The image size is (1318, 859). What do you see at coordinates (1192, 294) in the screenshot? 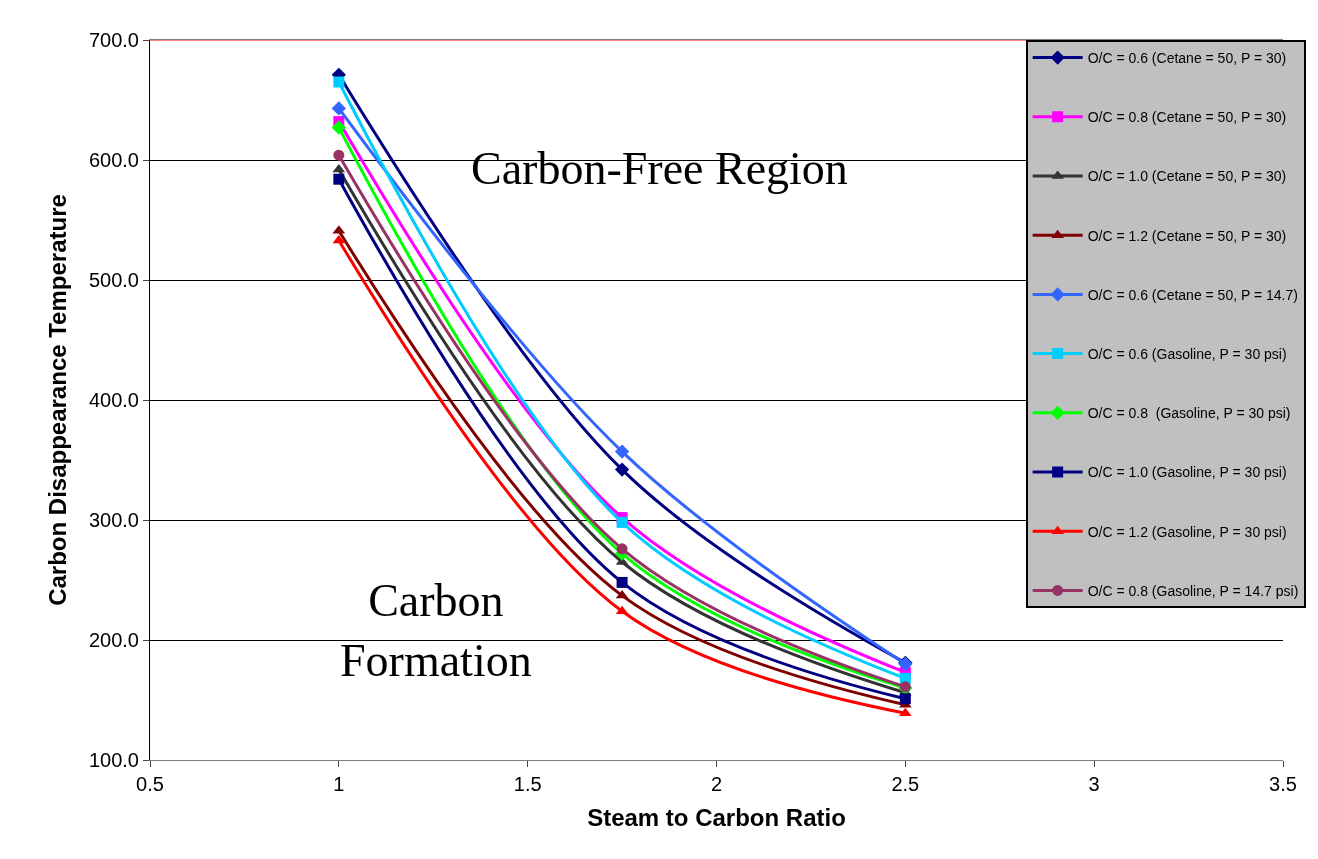
I see `legend-label: O/C = 0.6 (Cetane = 50, P = 14.7)` at bounding box center [1192, 294].